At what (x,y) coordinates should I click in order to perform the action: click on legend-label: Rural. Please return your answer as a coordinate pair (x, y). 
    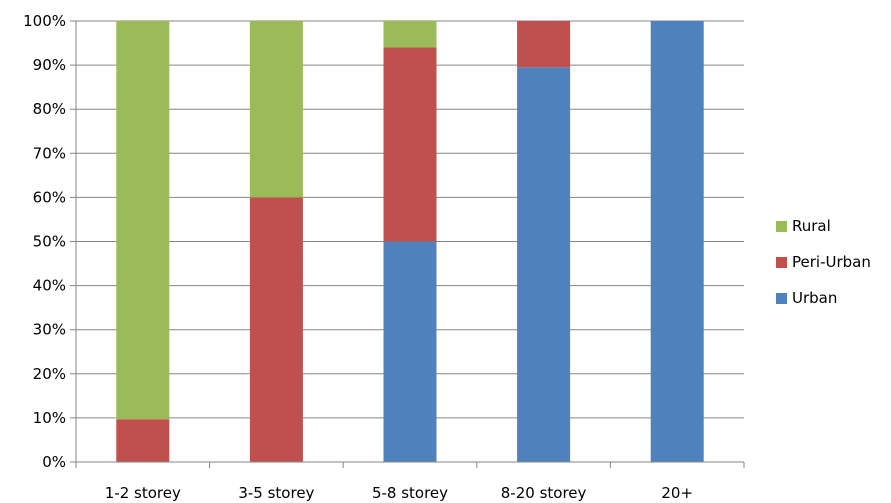
    Looking at the image, I should click on (811, 226).